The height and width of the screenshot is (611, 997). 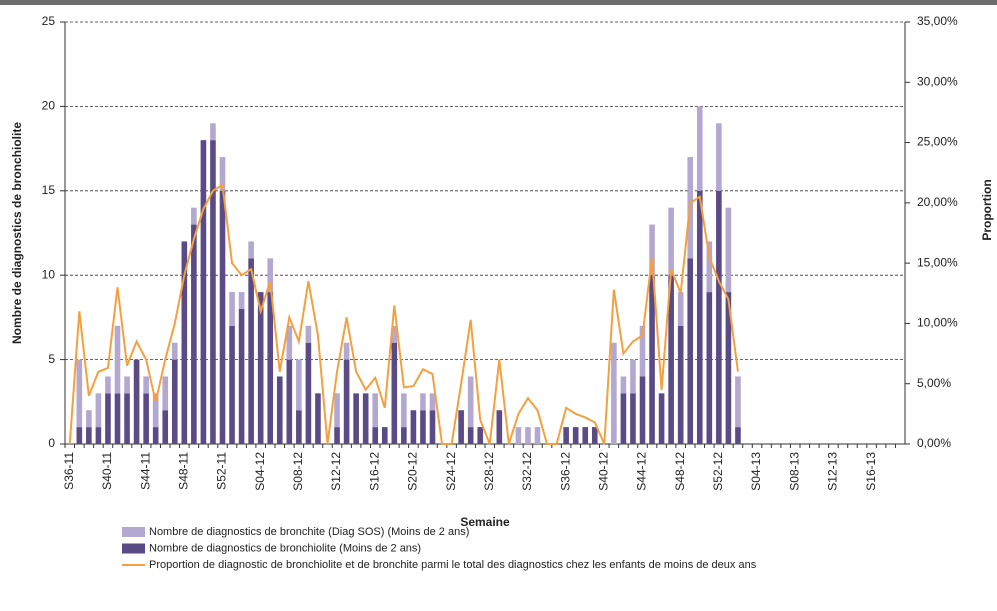 I want to click on y2-tick-label: 5,00%, so click(x=934, y=383).